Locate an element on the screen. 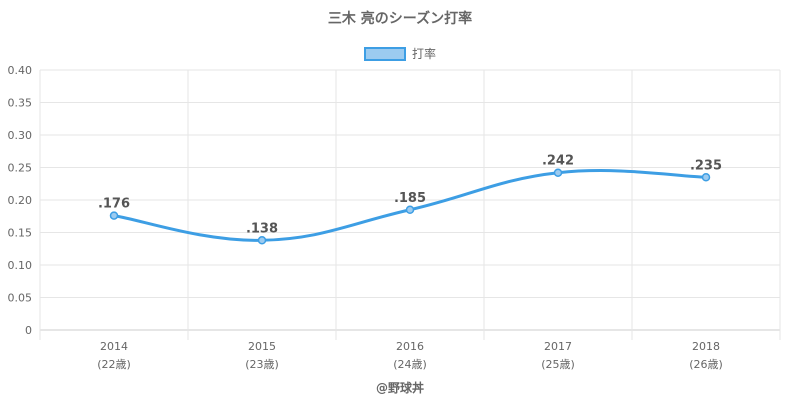  data-label: .138 is located at coordinates (262, 228).